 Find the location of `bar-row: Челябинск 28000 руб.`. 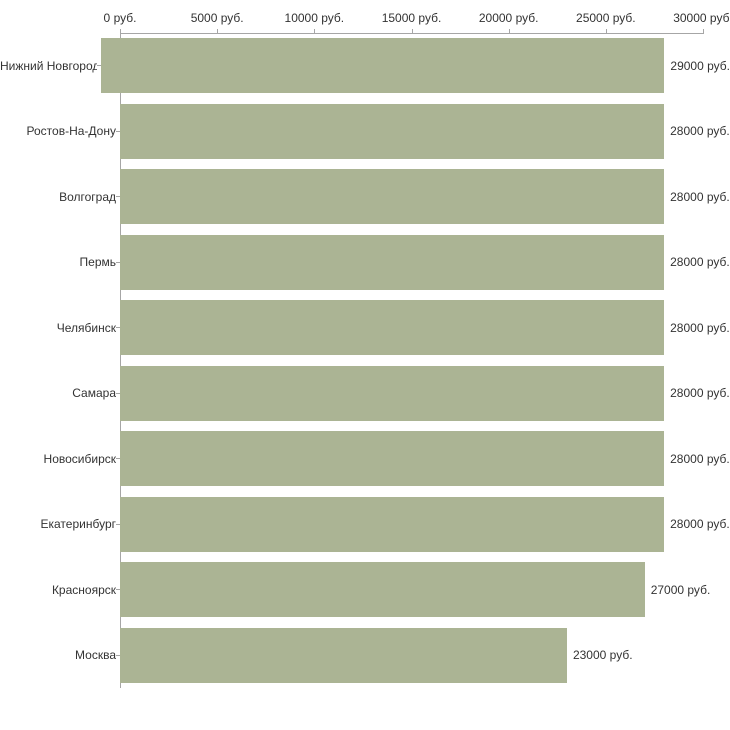

bar-row: Челябинск 28000 руб. is located at coordinates (365, 328).